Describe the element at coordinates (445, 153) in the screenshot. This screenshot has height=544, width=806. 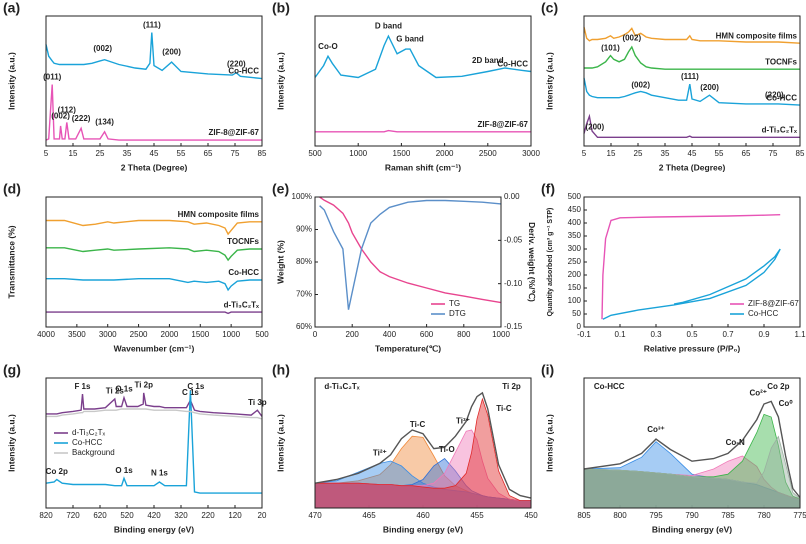
I see `x-tick-label: 2000` at that location.